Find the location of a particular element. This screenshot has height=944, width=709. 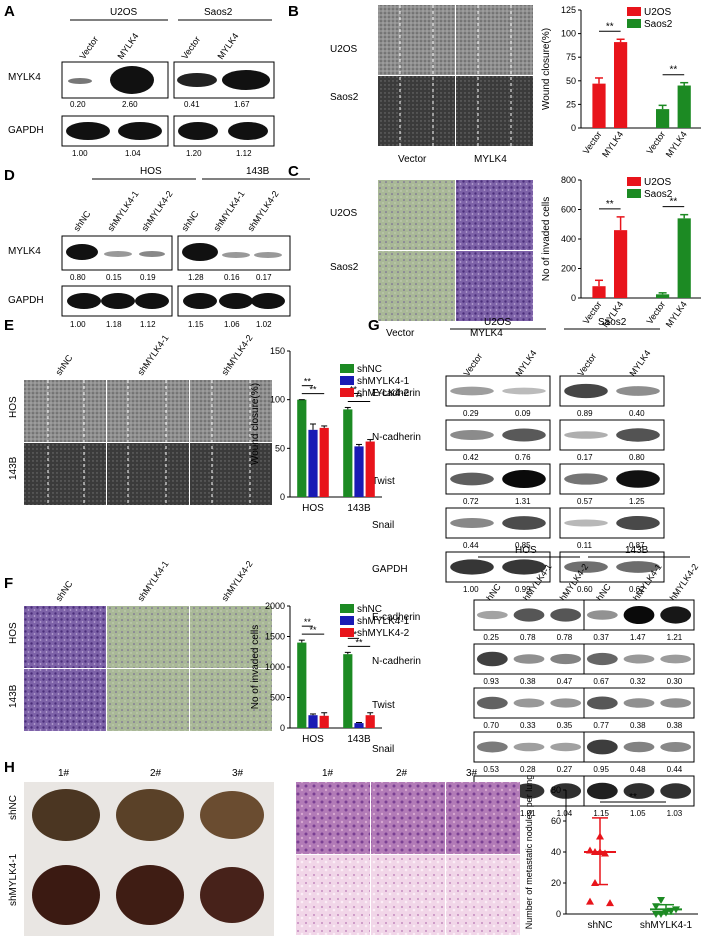

g-bot-val-4-1-1: 1.05 is located at coordinates (638, 813).